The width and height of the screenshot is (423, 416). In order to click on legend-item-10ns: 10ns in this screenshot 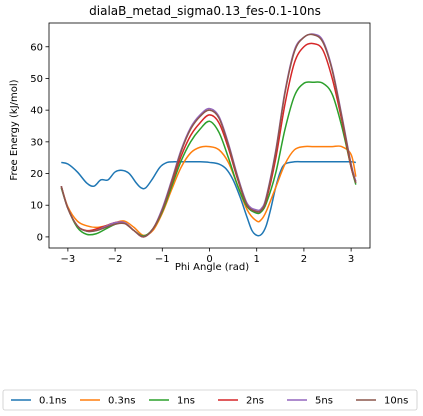, I will do `click(382, 401)`.